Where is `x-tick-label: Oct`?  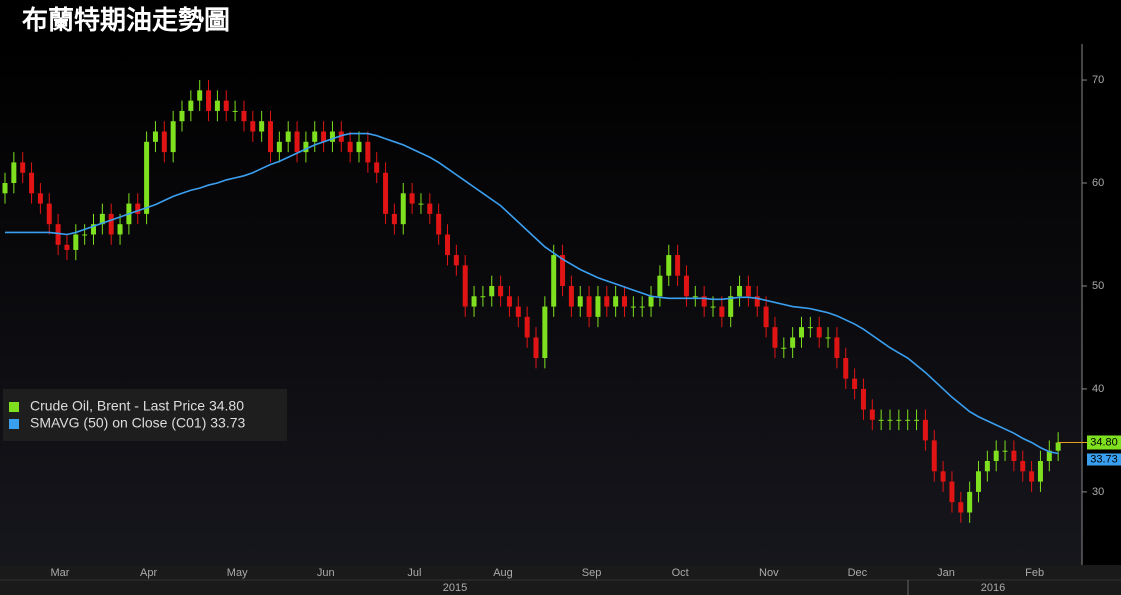 x-tick-label: Oct is located at coordinates (680, 573).